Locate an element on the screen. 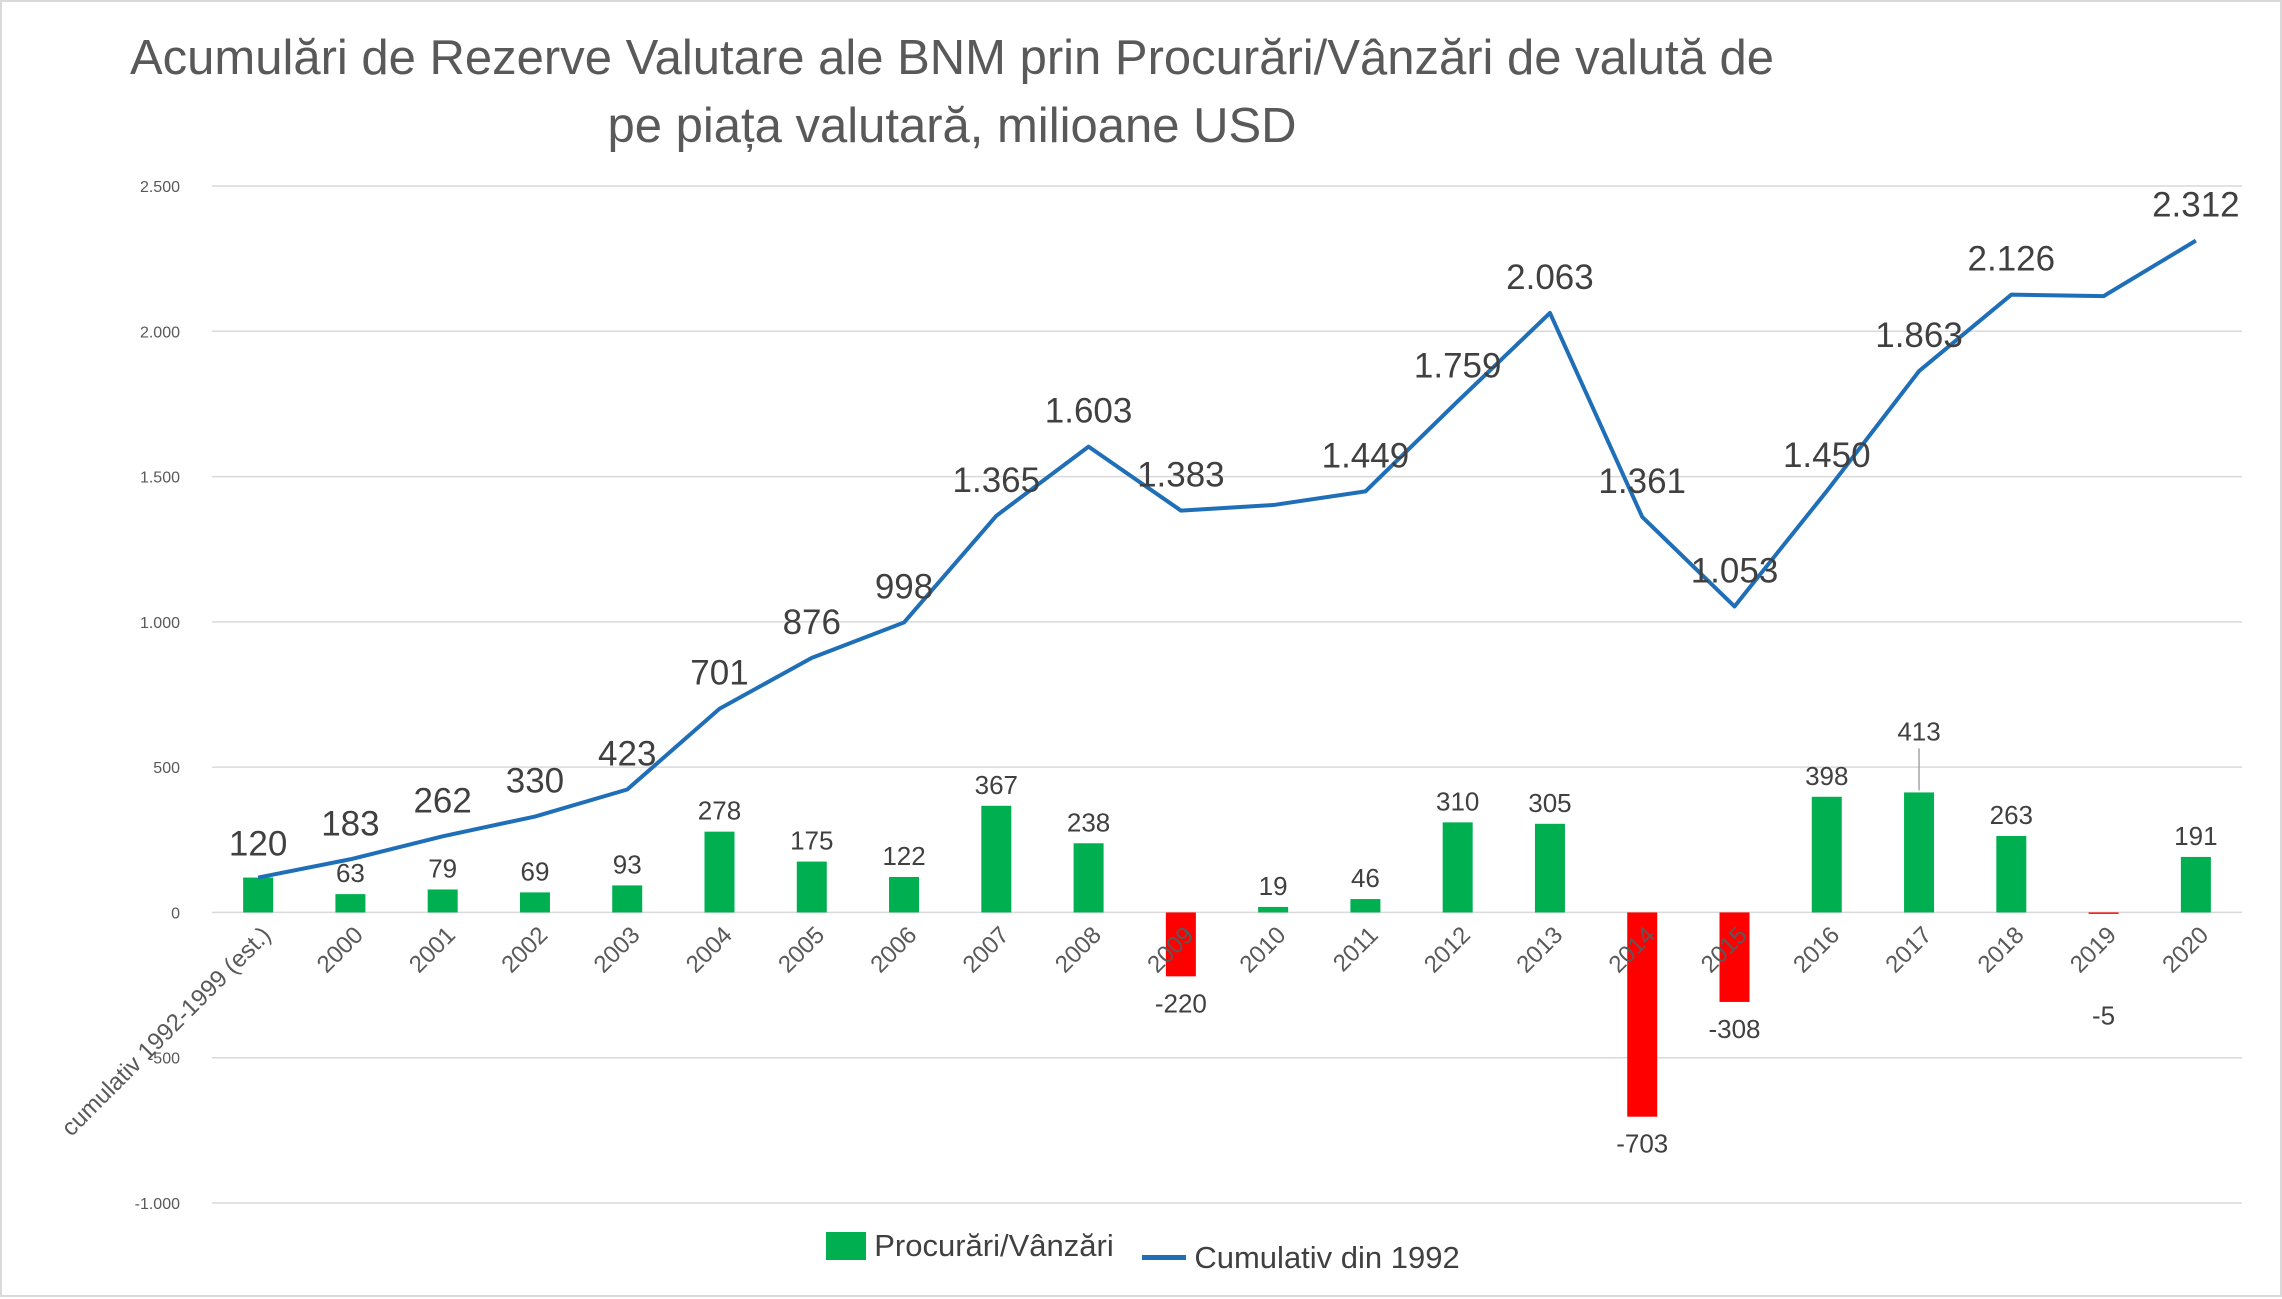  y-tick-label: 500 is located at coordinates (166, 768).